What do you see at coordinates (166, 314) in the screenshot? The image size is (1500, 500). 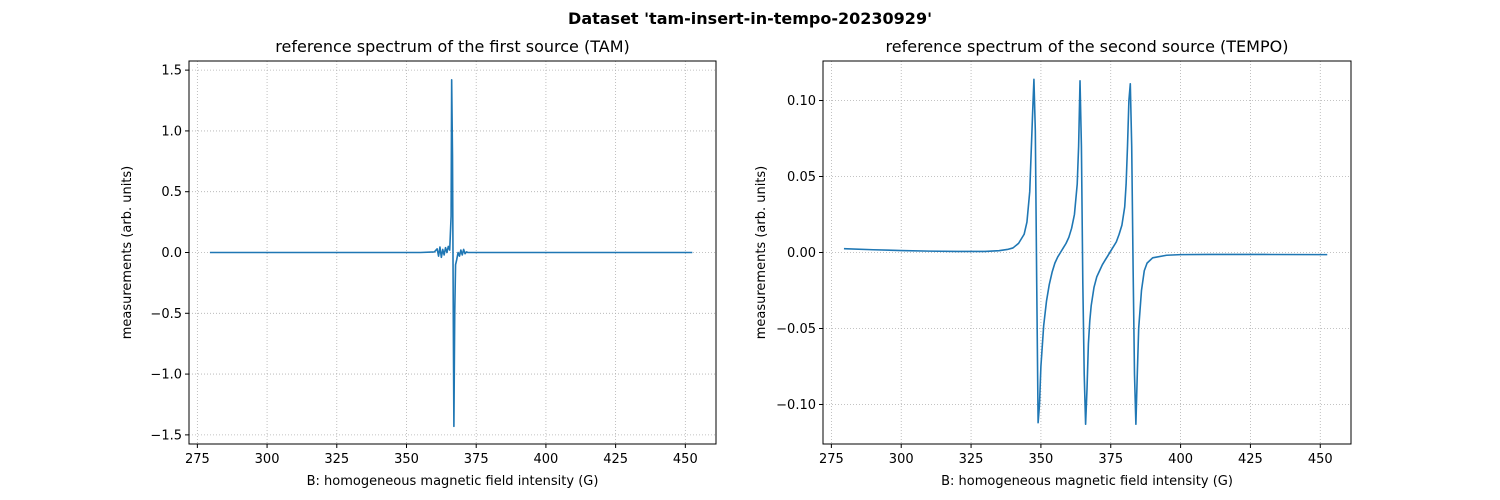 I see `y-tick-label: −0.5` at bounding box center [166, 314].